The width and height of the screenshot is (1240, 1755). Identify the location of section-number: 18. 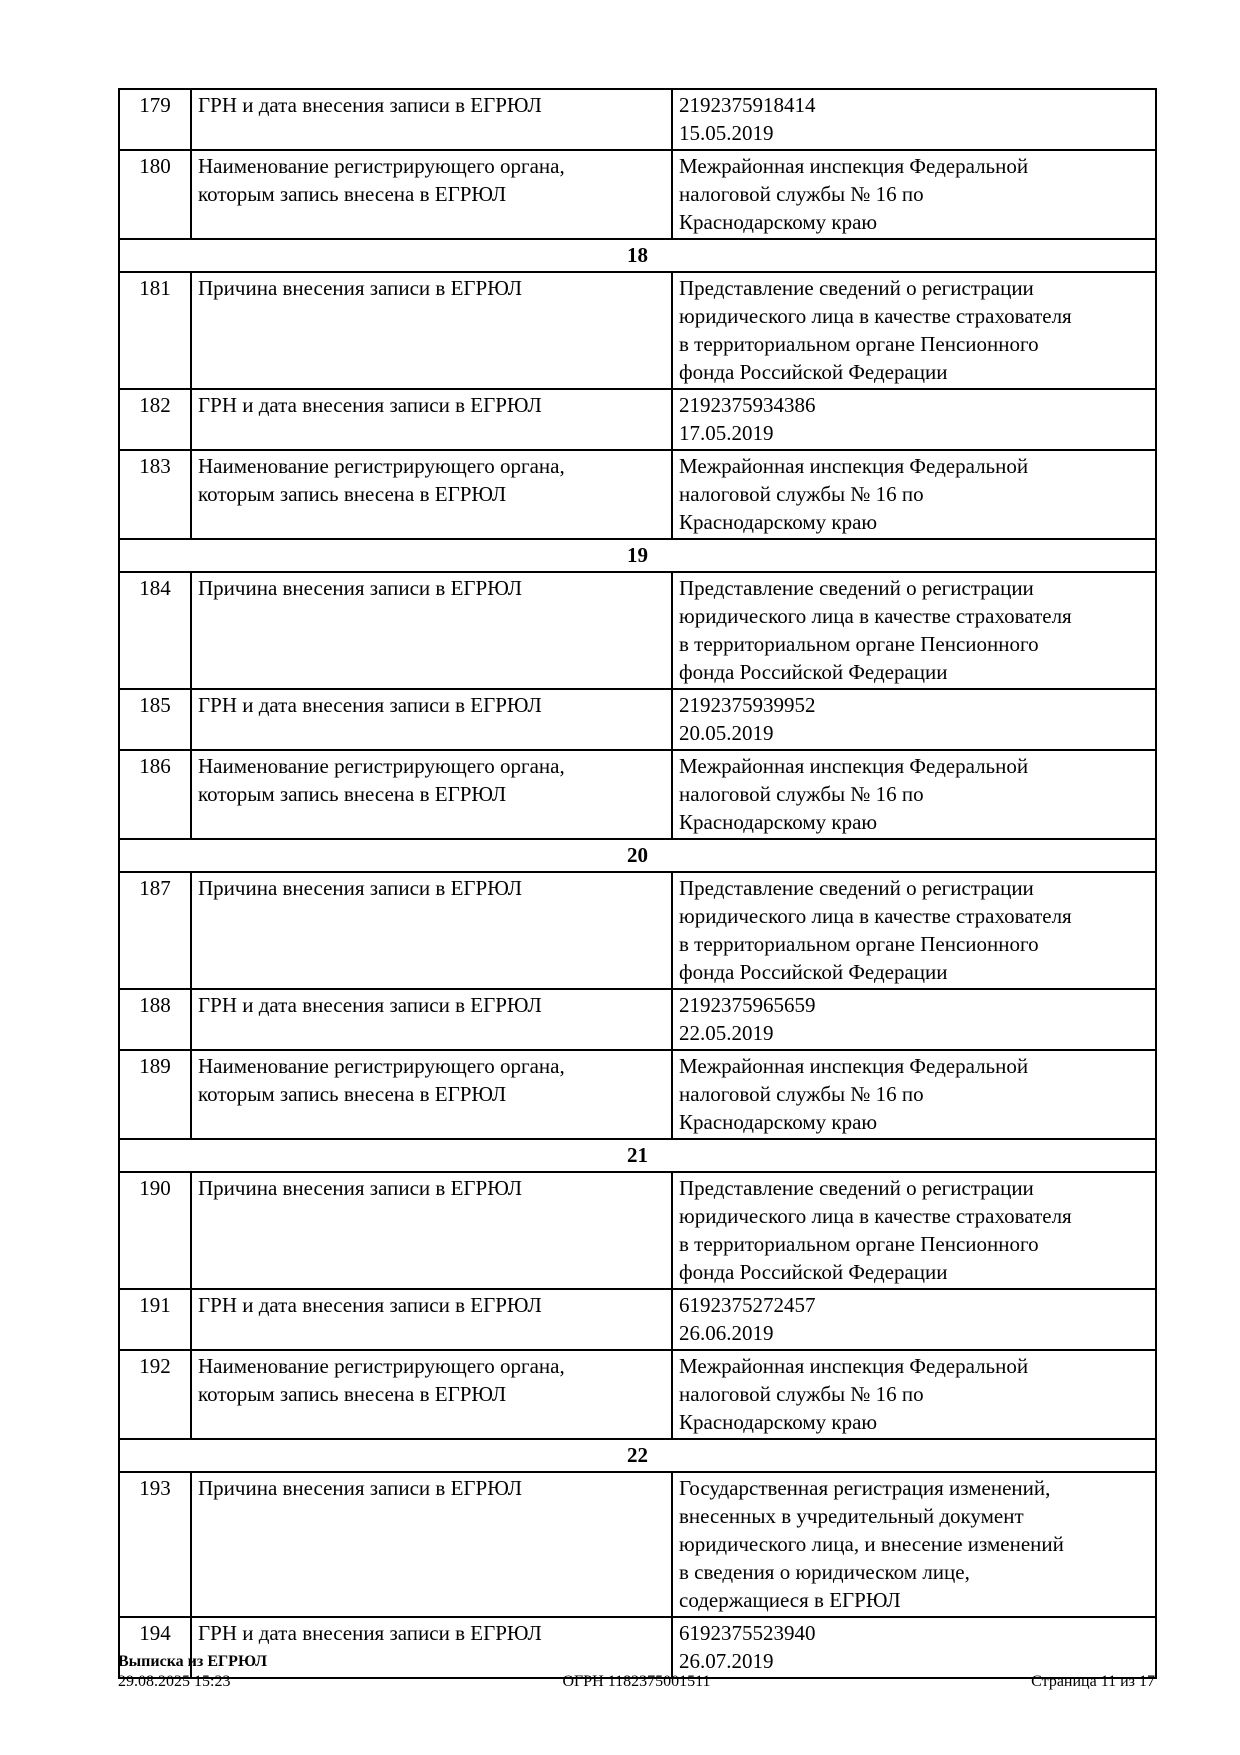
(637, 255).